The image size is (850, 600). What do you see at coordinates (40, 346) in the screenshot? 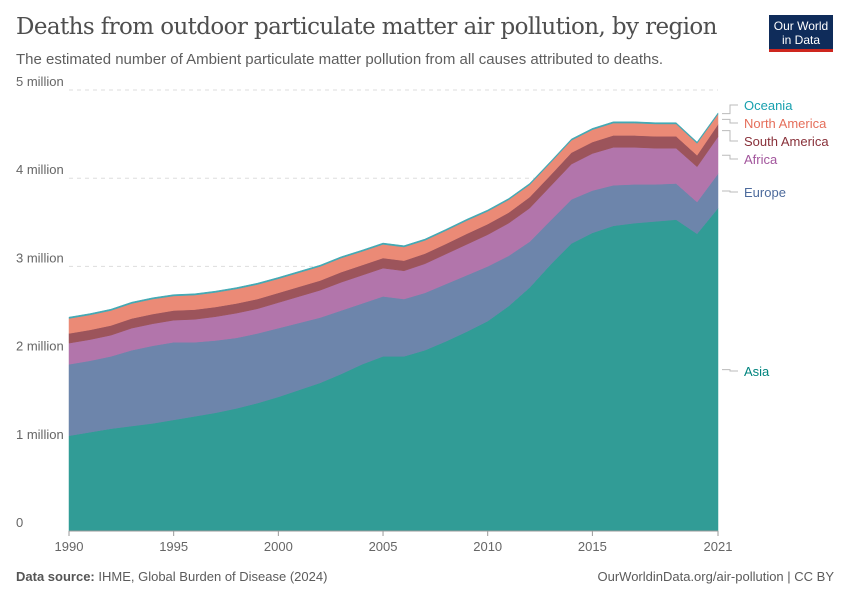
I see `y-tick-label: 2 million` at bounding box center [40, 346].